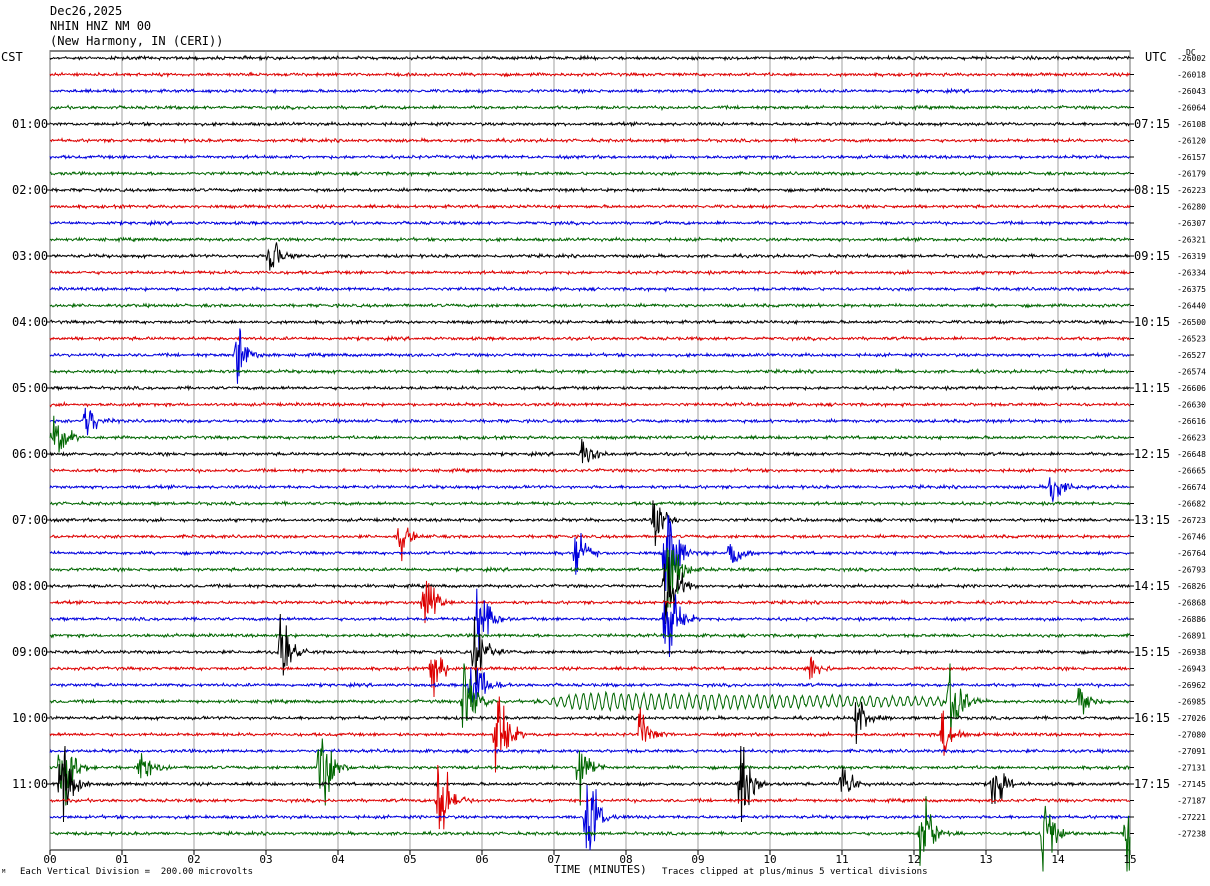 The width and height of the screenshot is (1210, 886). What do you see at coordinates (1191, 685) in the screenshot?
I see `dc-offset-label: -26962` at bounding box center [1191, 685].